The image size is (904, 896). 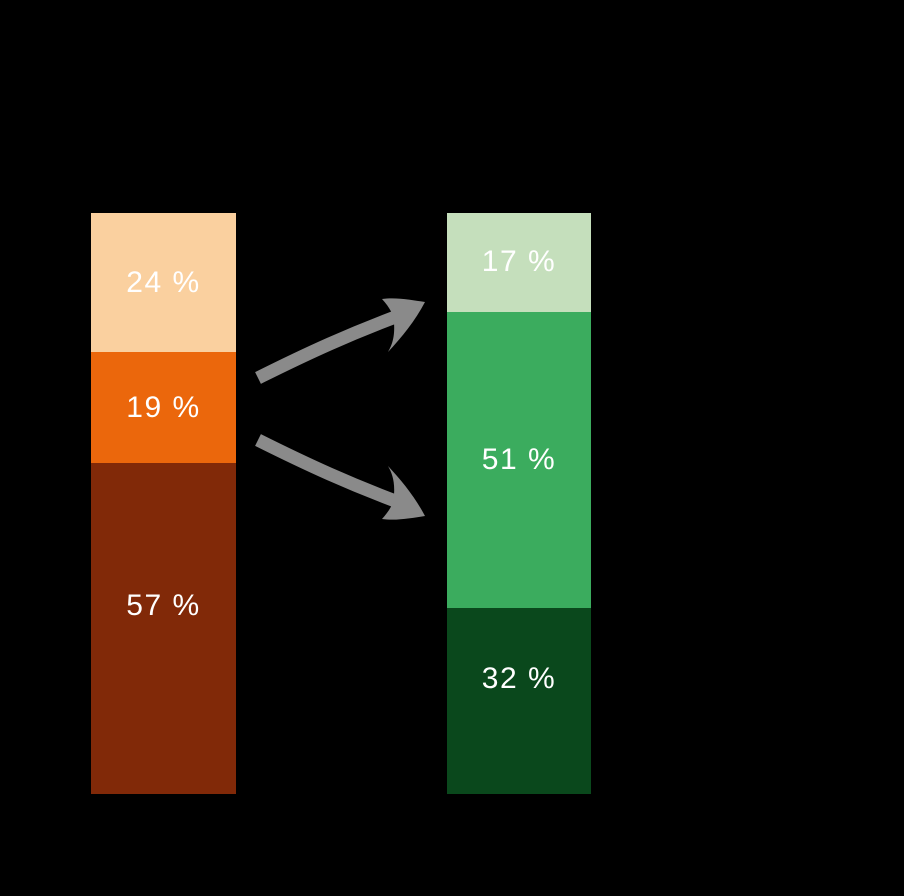 I want to click on arrow-down-right-icon, so click(x=340, y=477).